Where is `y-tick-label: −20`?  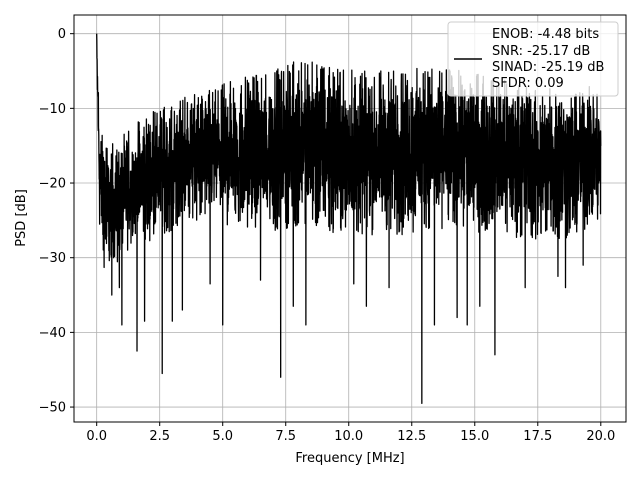 y-tick-label: −20 is located at coordinates (52, 184).